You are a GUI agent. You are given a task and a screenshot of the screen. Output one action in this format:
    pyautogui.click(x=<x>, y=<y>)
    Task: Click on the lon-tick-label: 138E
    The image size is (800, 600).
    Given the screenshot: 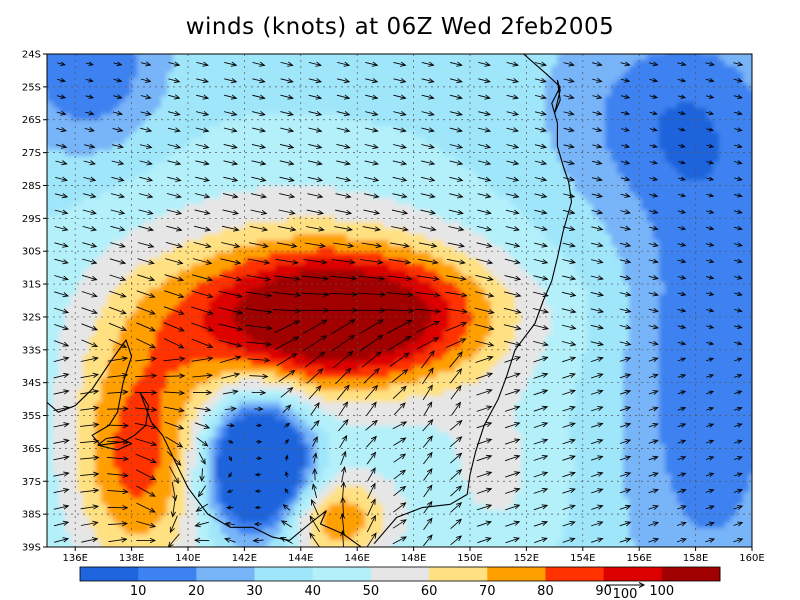 What is the action you would take?
    pyautogui.click(x=131, y=558)
    